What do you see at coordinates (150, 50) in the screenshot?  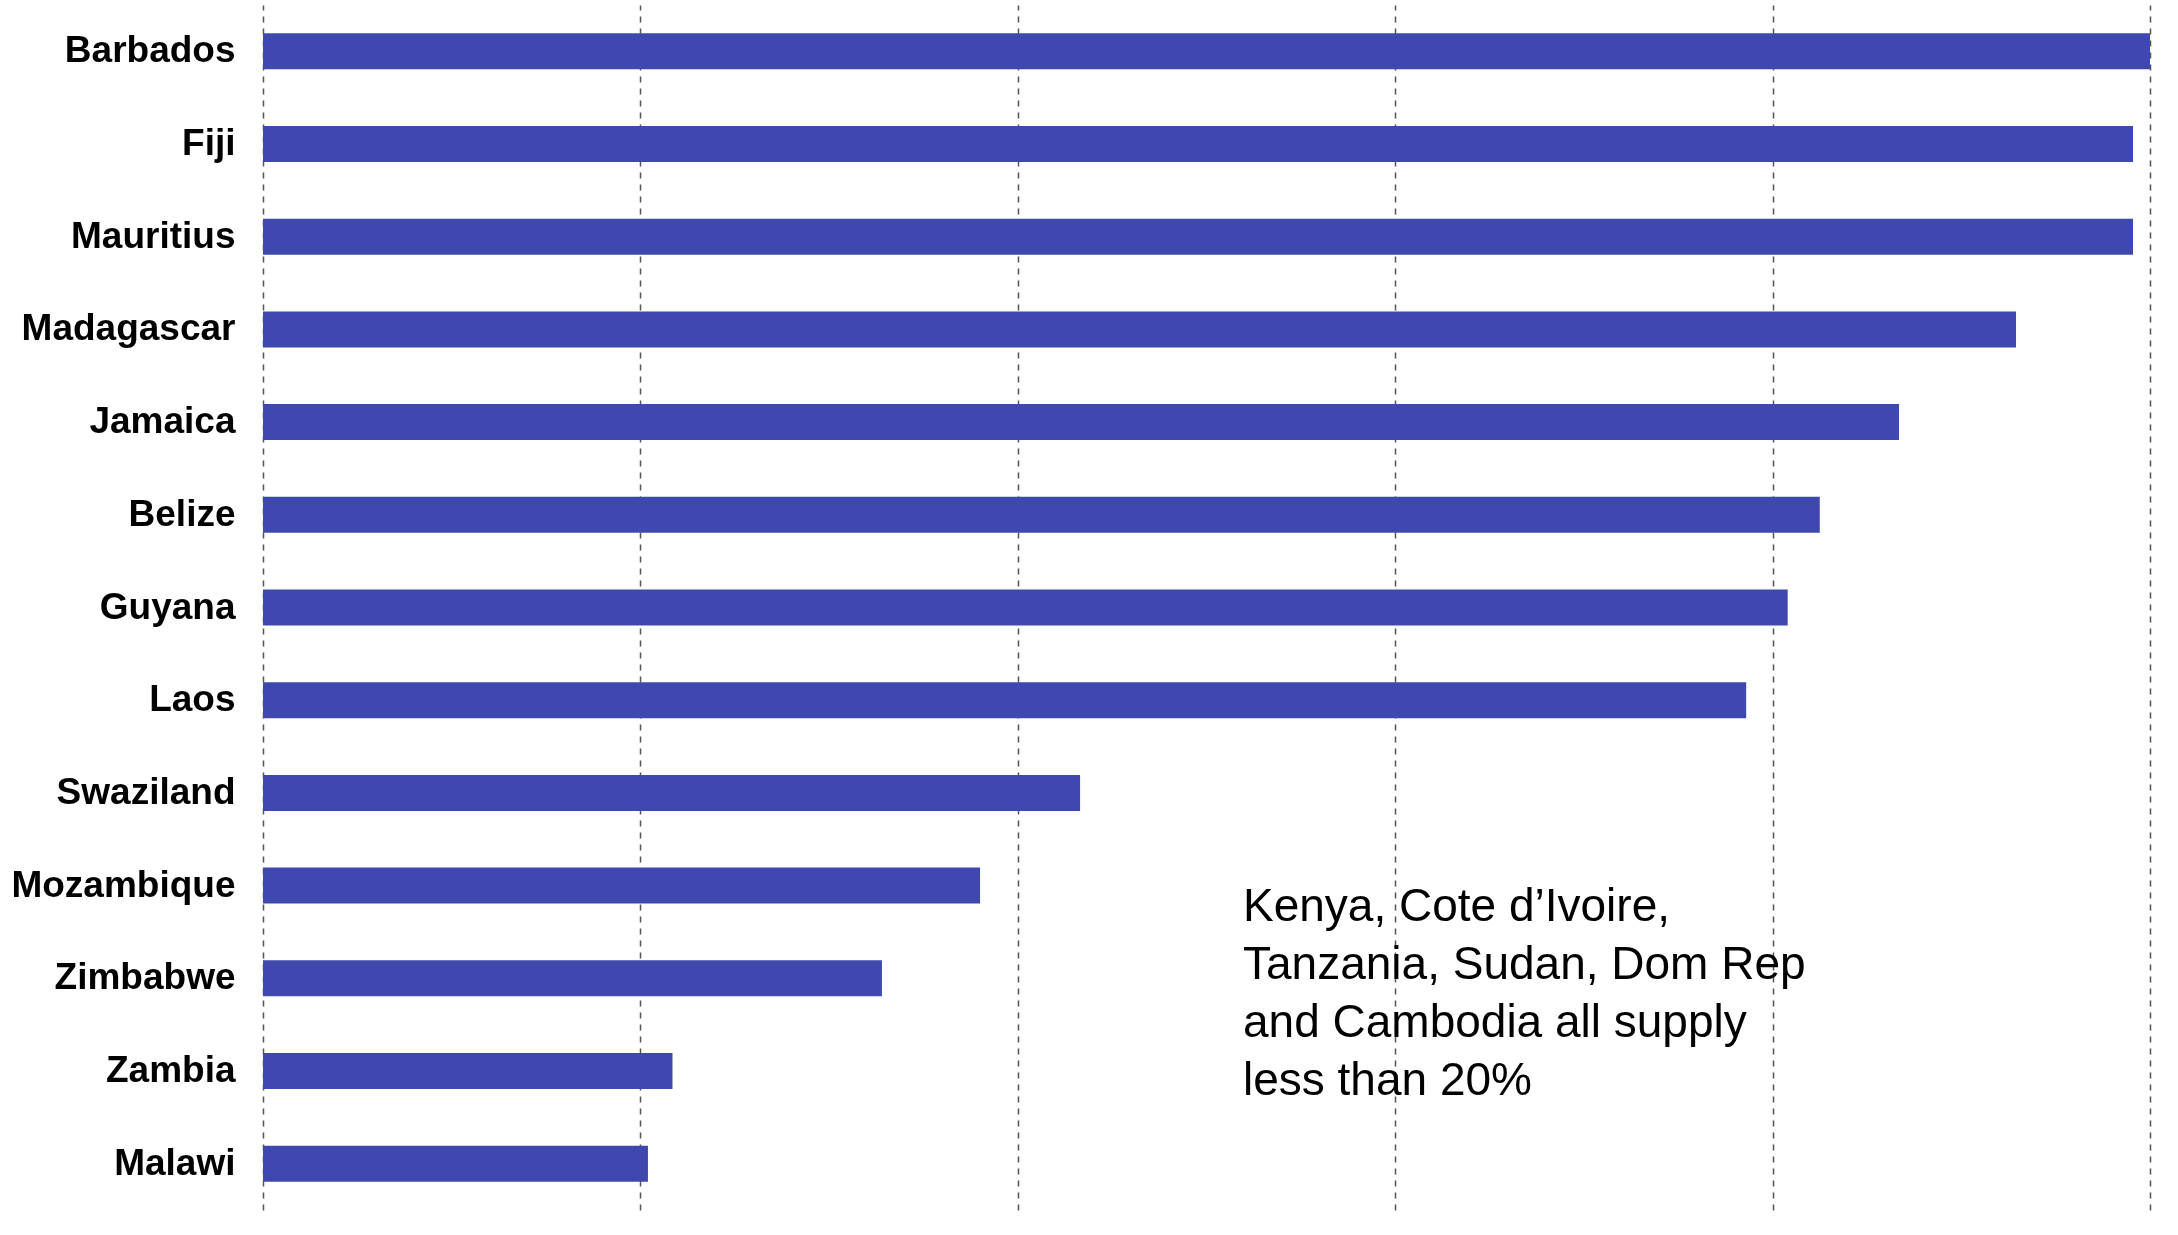 I see `y-tick-label: Barbados` at bounding box center [150, 50].